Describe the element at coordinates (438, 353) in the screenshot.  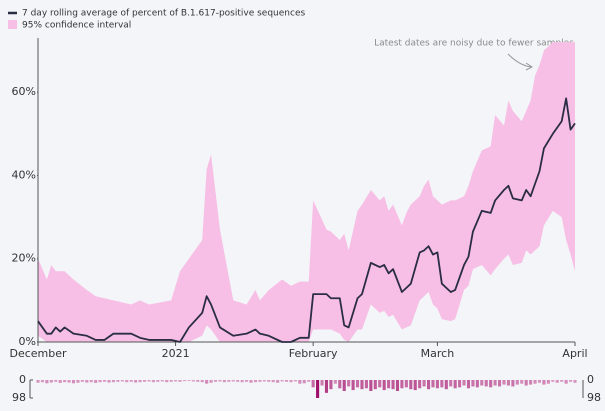
I see `x-tick-label: March` at that location.